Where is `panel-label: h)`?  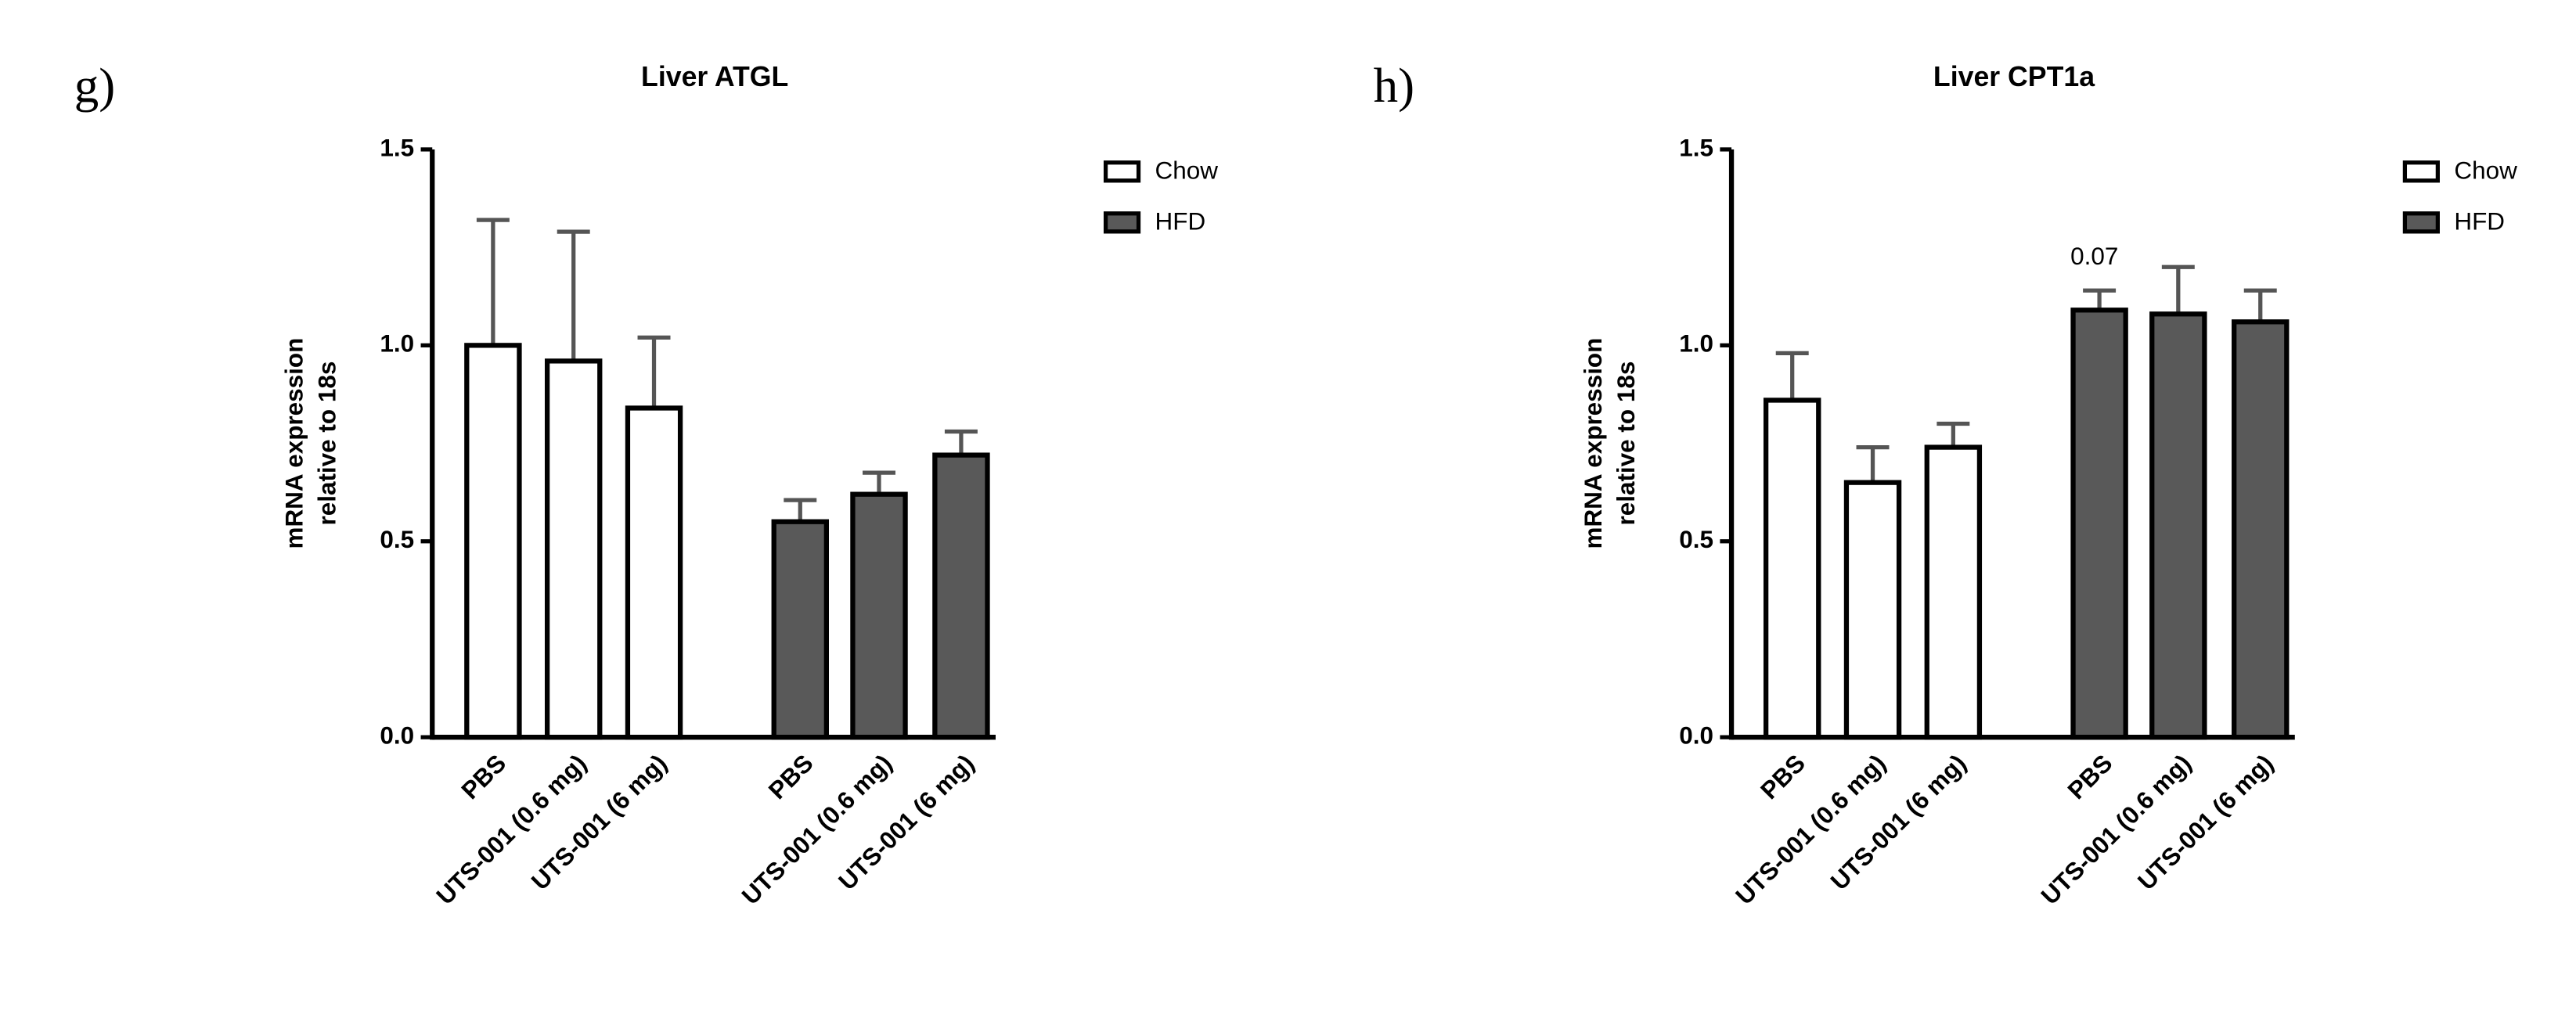
panel-label: h) is located at coordinates (1394, 85).